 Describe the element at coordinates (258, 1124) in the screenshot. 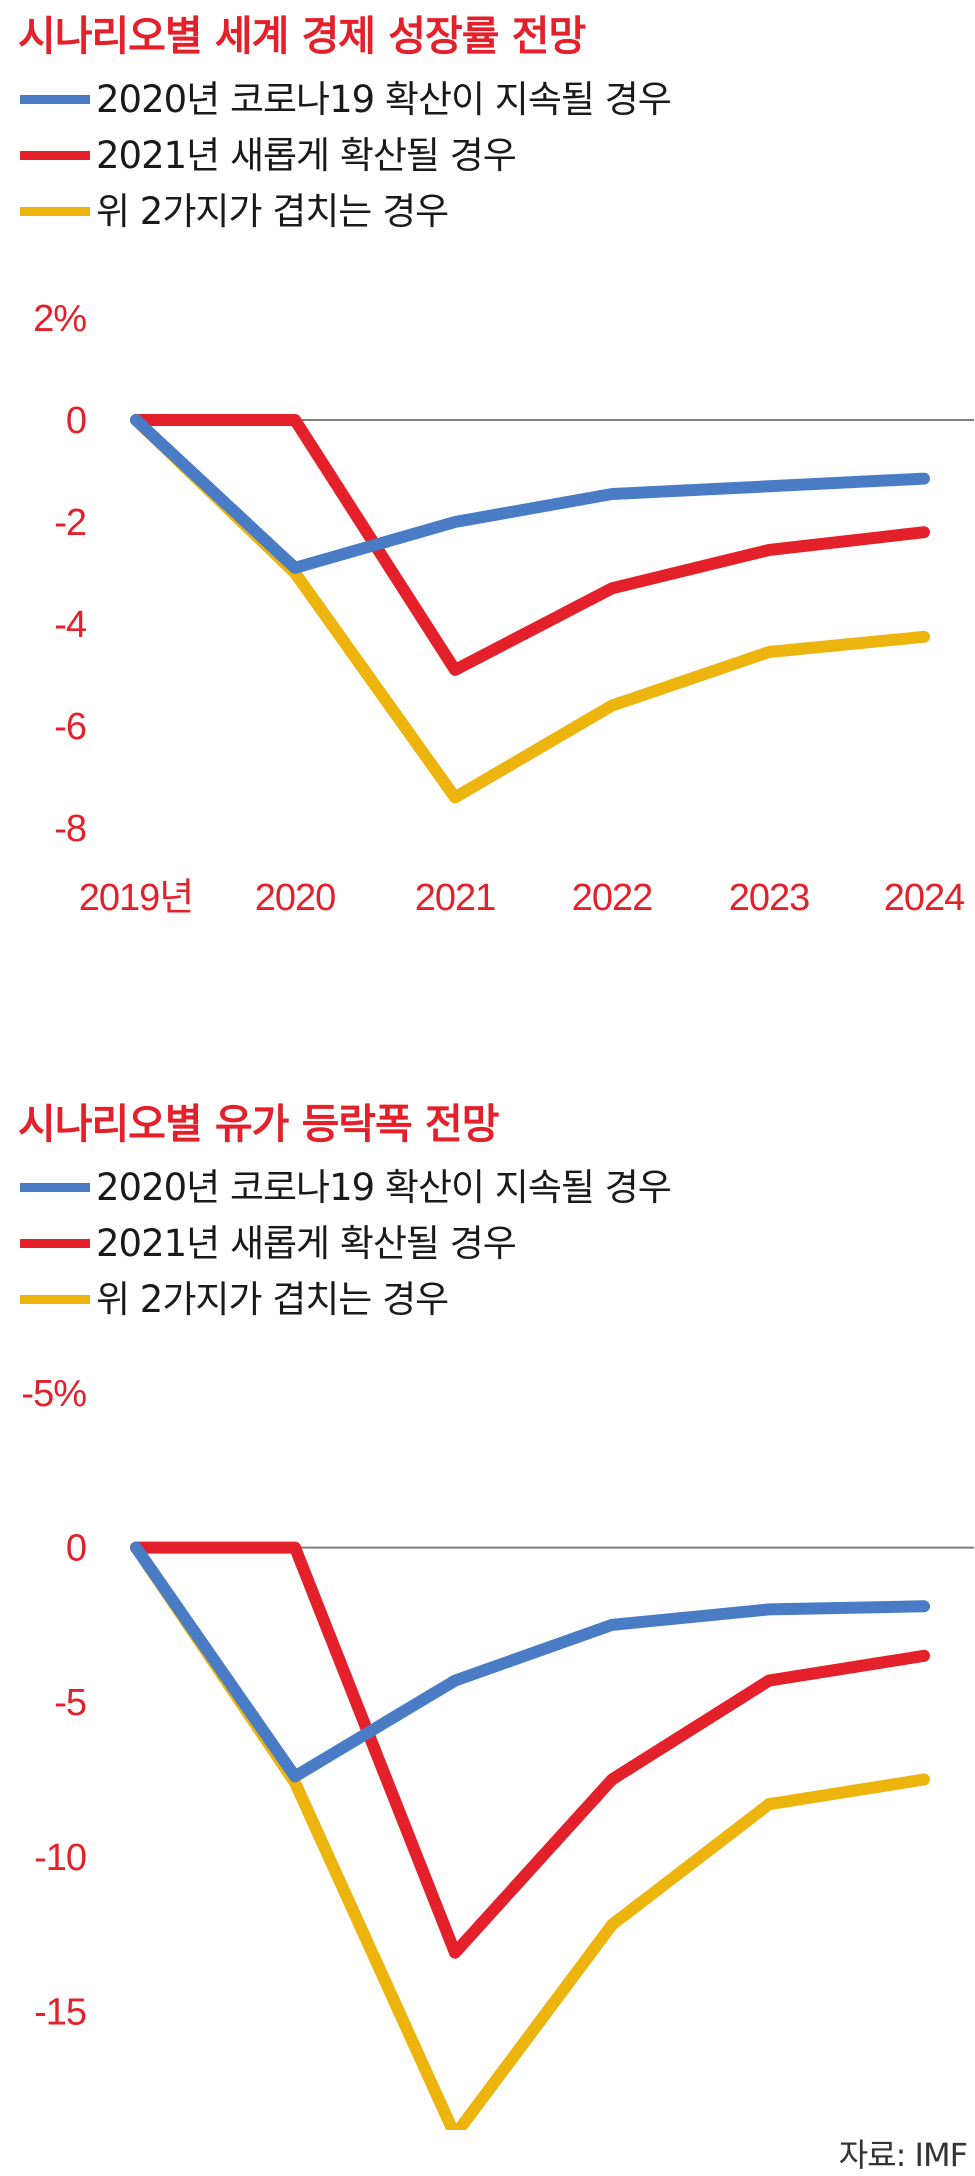

I see `chart-title: 시나리오별 유가 등락폭 전망` at that location.